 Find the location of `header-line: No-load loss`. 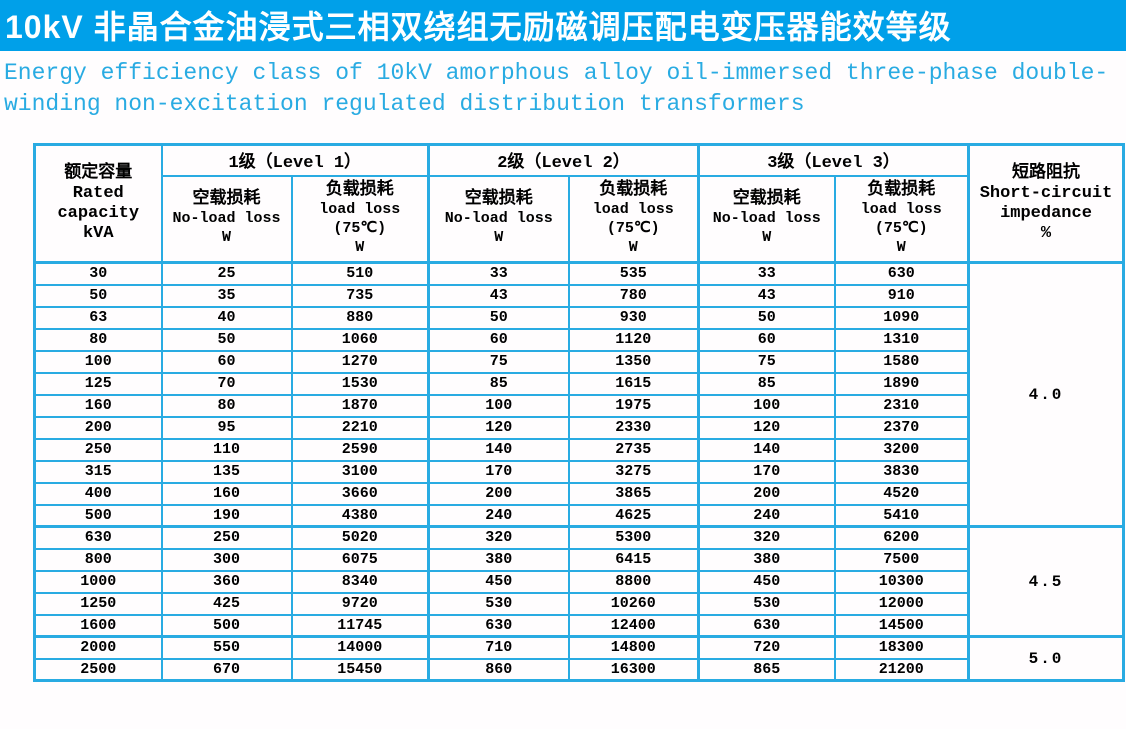

header-line: No-load loss is located at coordinates (498, 219).